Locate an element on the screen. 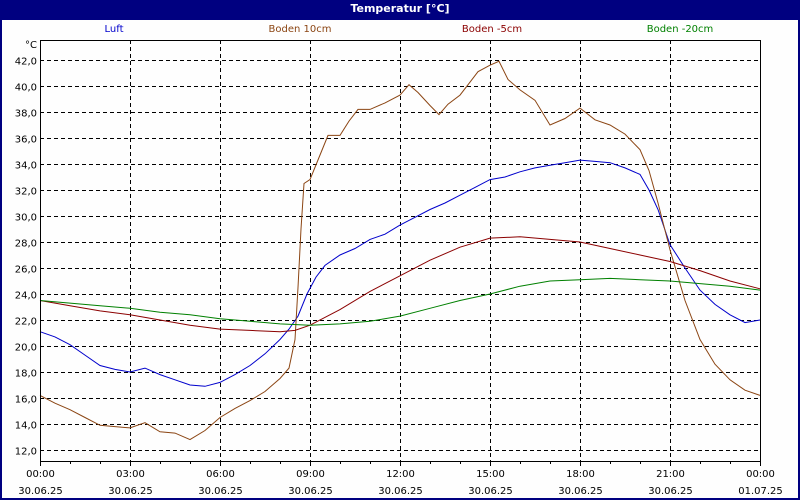 Image resolution: width=800 pixels, height=500 pixels. x-tick-time: 15:00 is located at coordinates (490, 474).